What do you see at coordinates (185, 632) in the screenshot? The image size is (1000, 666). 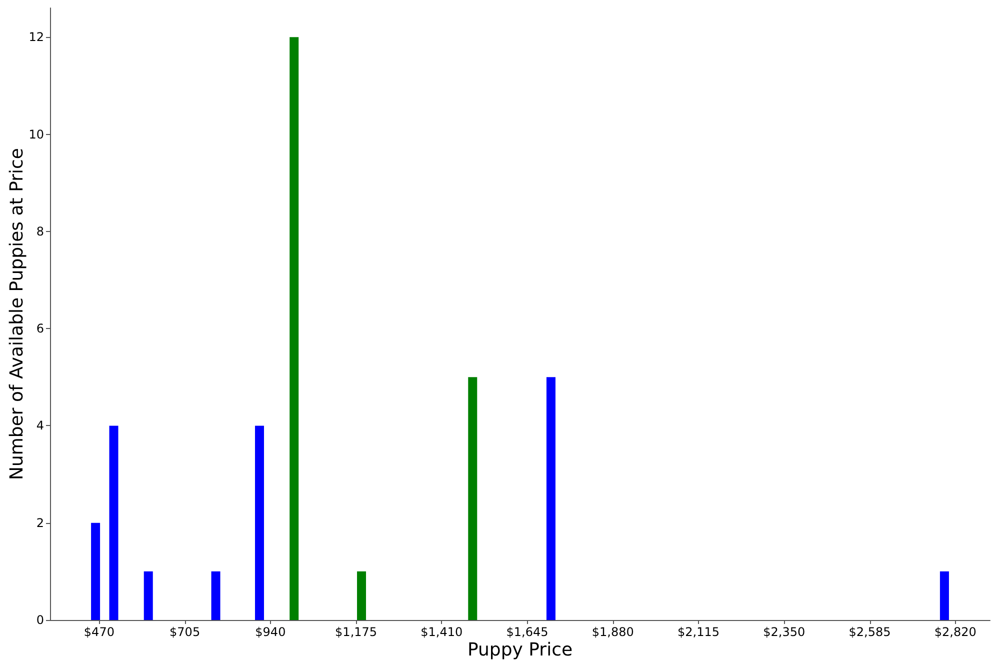 I see `x-tick-label: $705` at bounding box center [185, 632].